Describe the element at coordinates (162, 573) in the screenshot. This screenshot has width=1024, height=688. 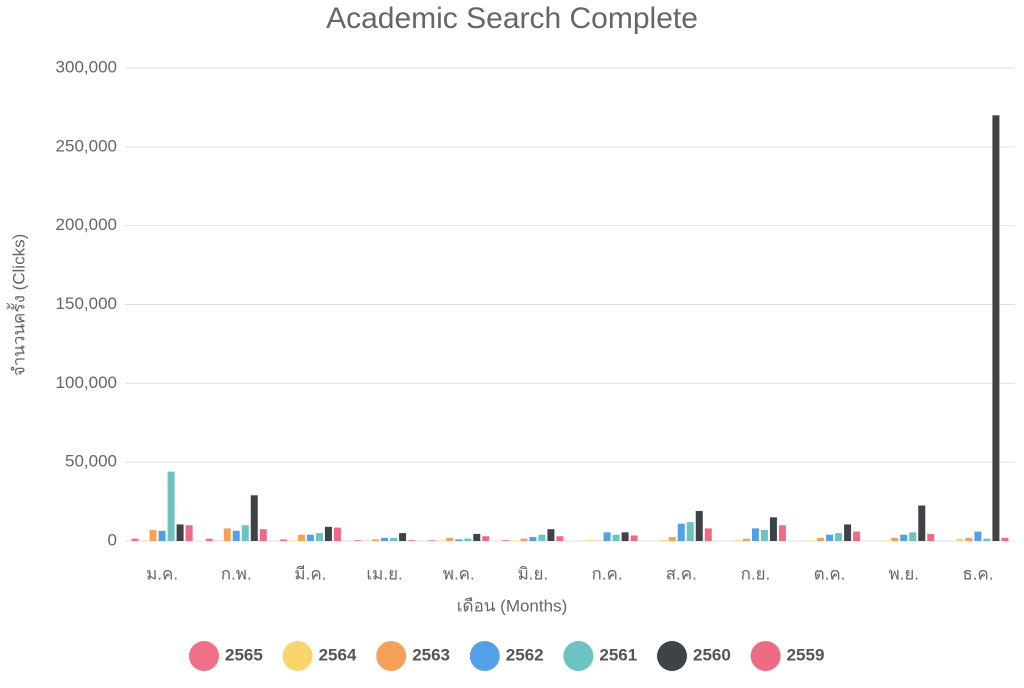
I see `x-tick-label: ม.ค.` at that location.